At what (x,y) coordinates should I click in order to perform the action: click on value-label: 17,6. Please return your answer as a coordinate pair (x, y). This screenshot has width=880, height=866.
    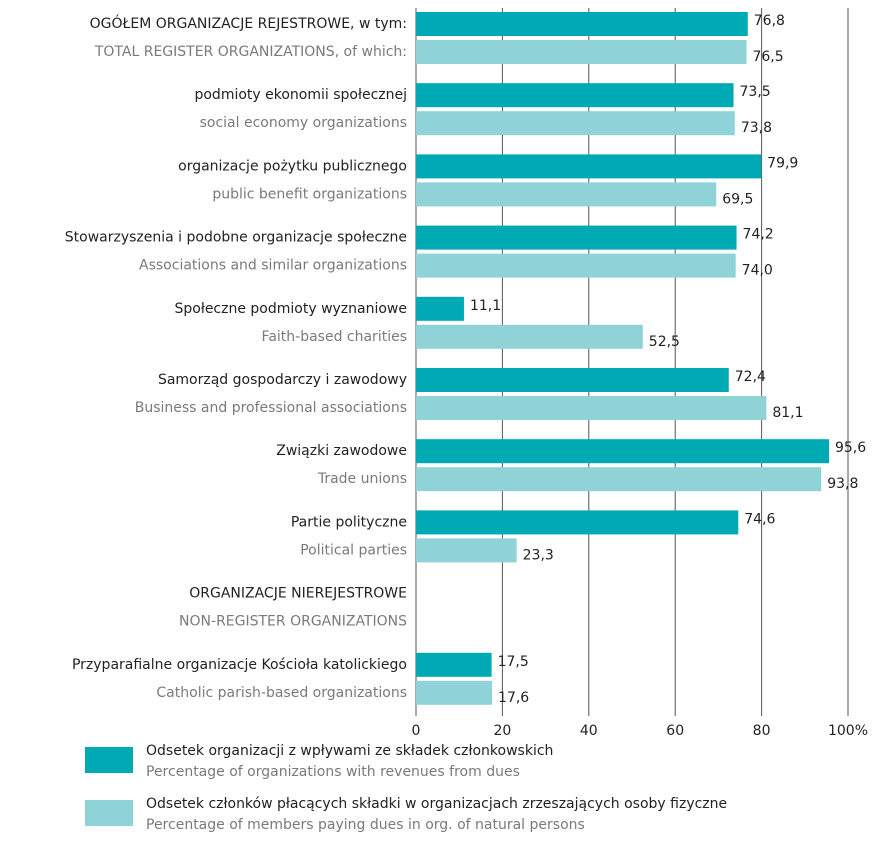
    Looking at the image, I should click on (513, 698).